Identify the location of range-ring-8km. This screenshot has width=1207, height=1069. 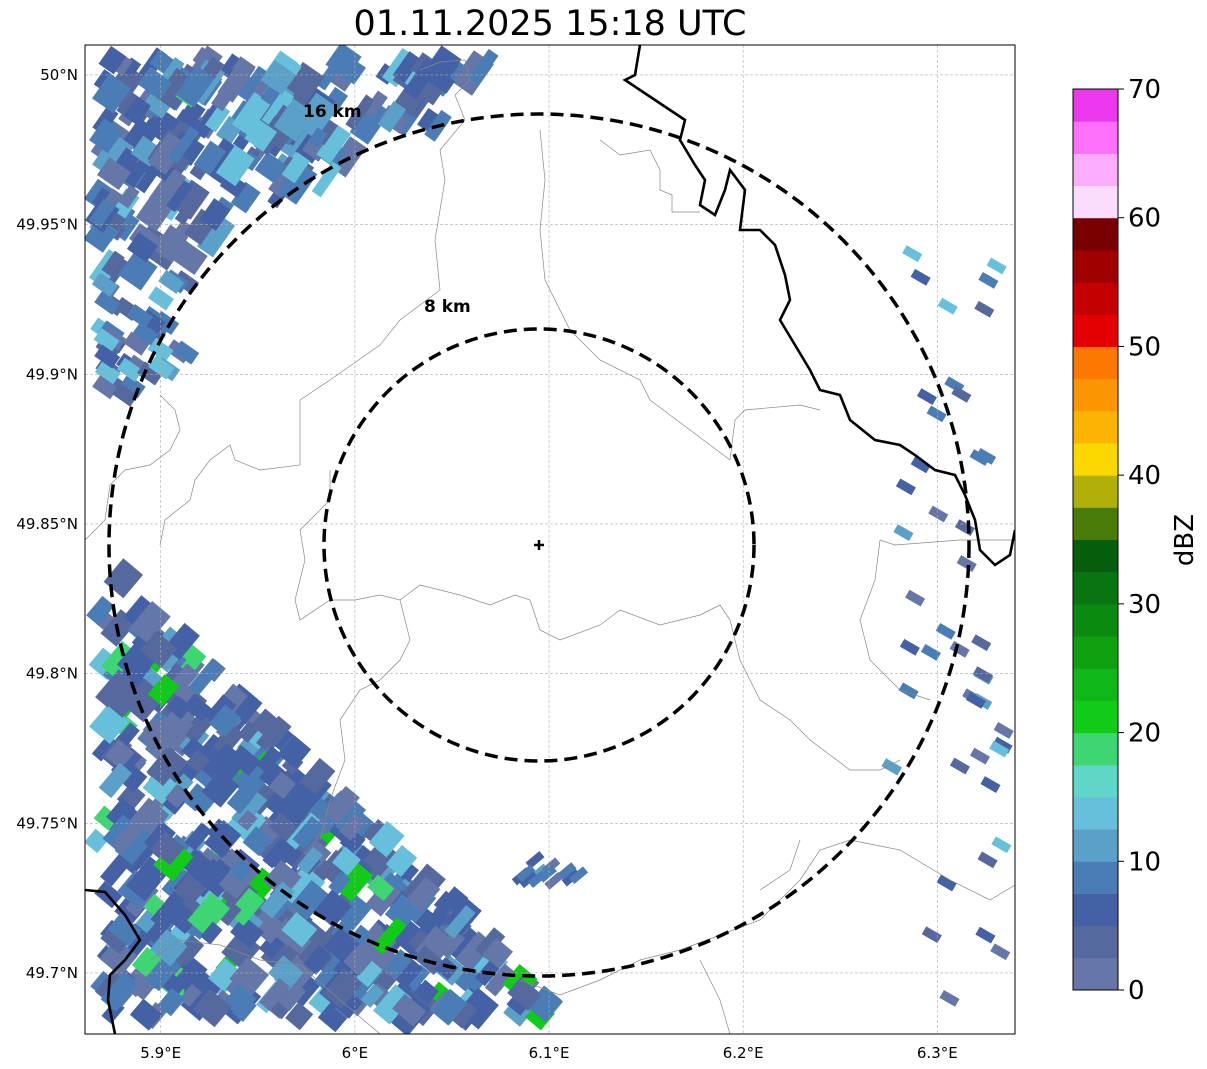
(539, 545).